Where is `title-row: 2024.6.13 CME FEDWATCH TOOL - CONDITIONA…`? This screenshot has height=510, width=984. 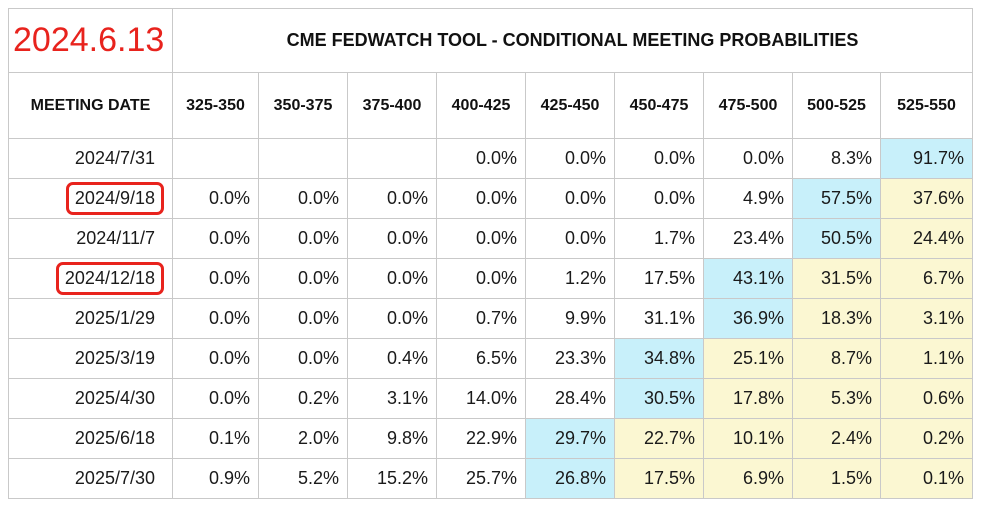 title-row: 2024.6.13 CME FEDWATCH TOOL - CONDITIONA… is located at coordinates (491, 40).